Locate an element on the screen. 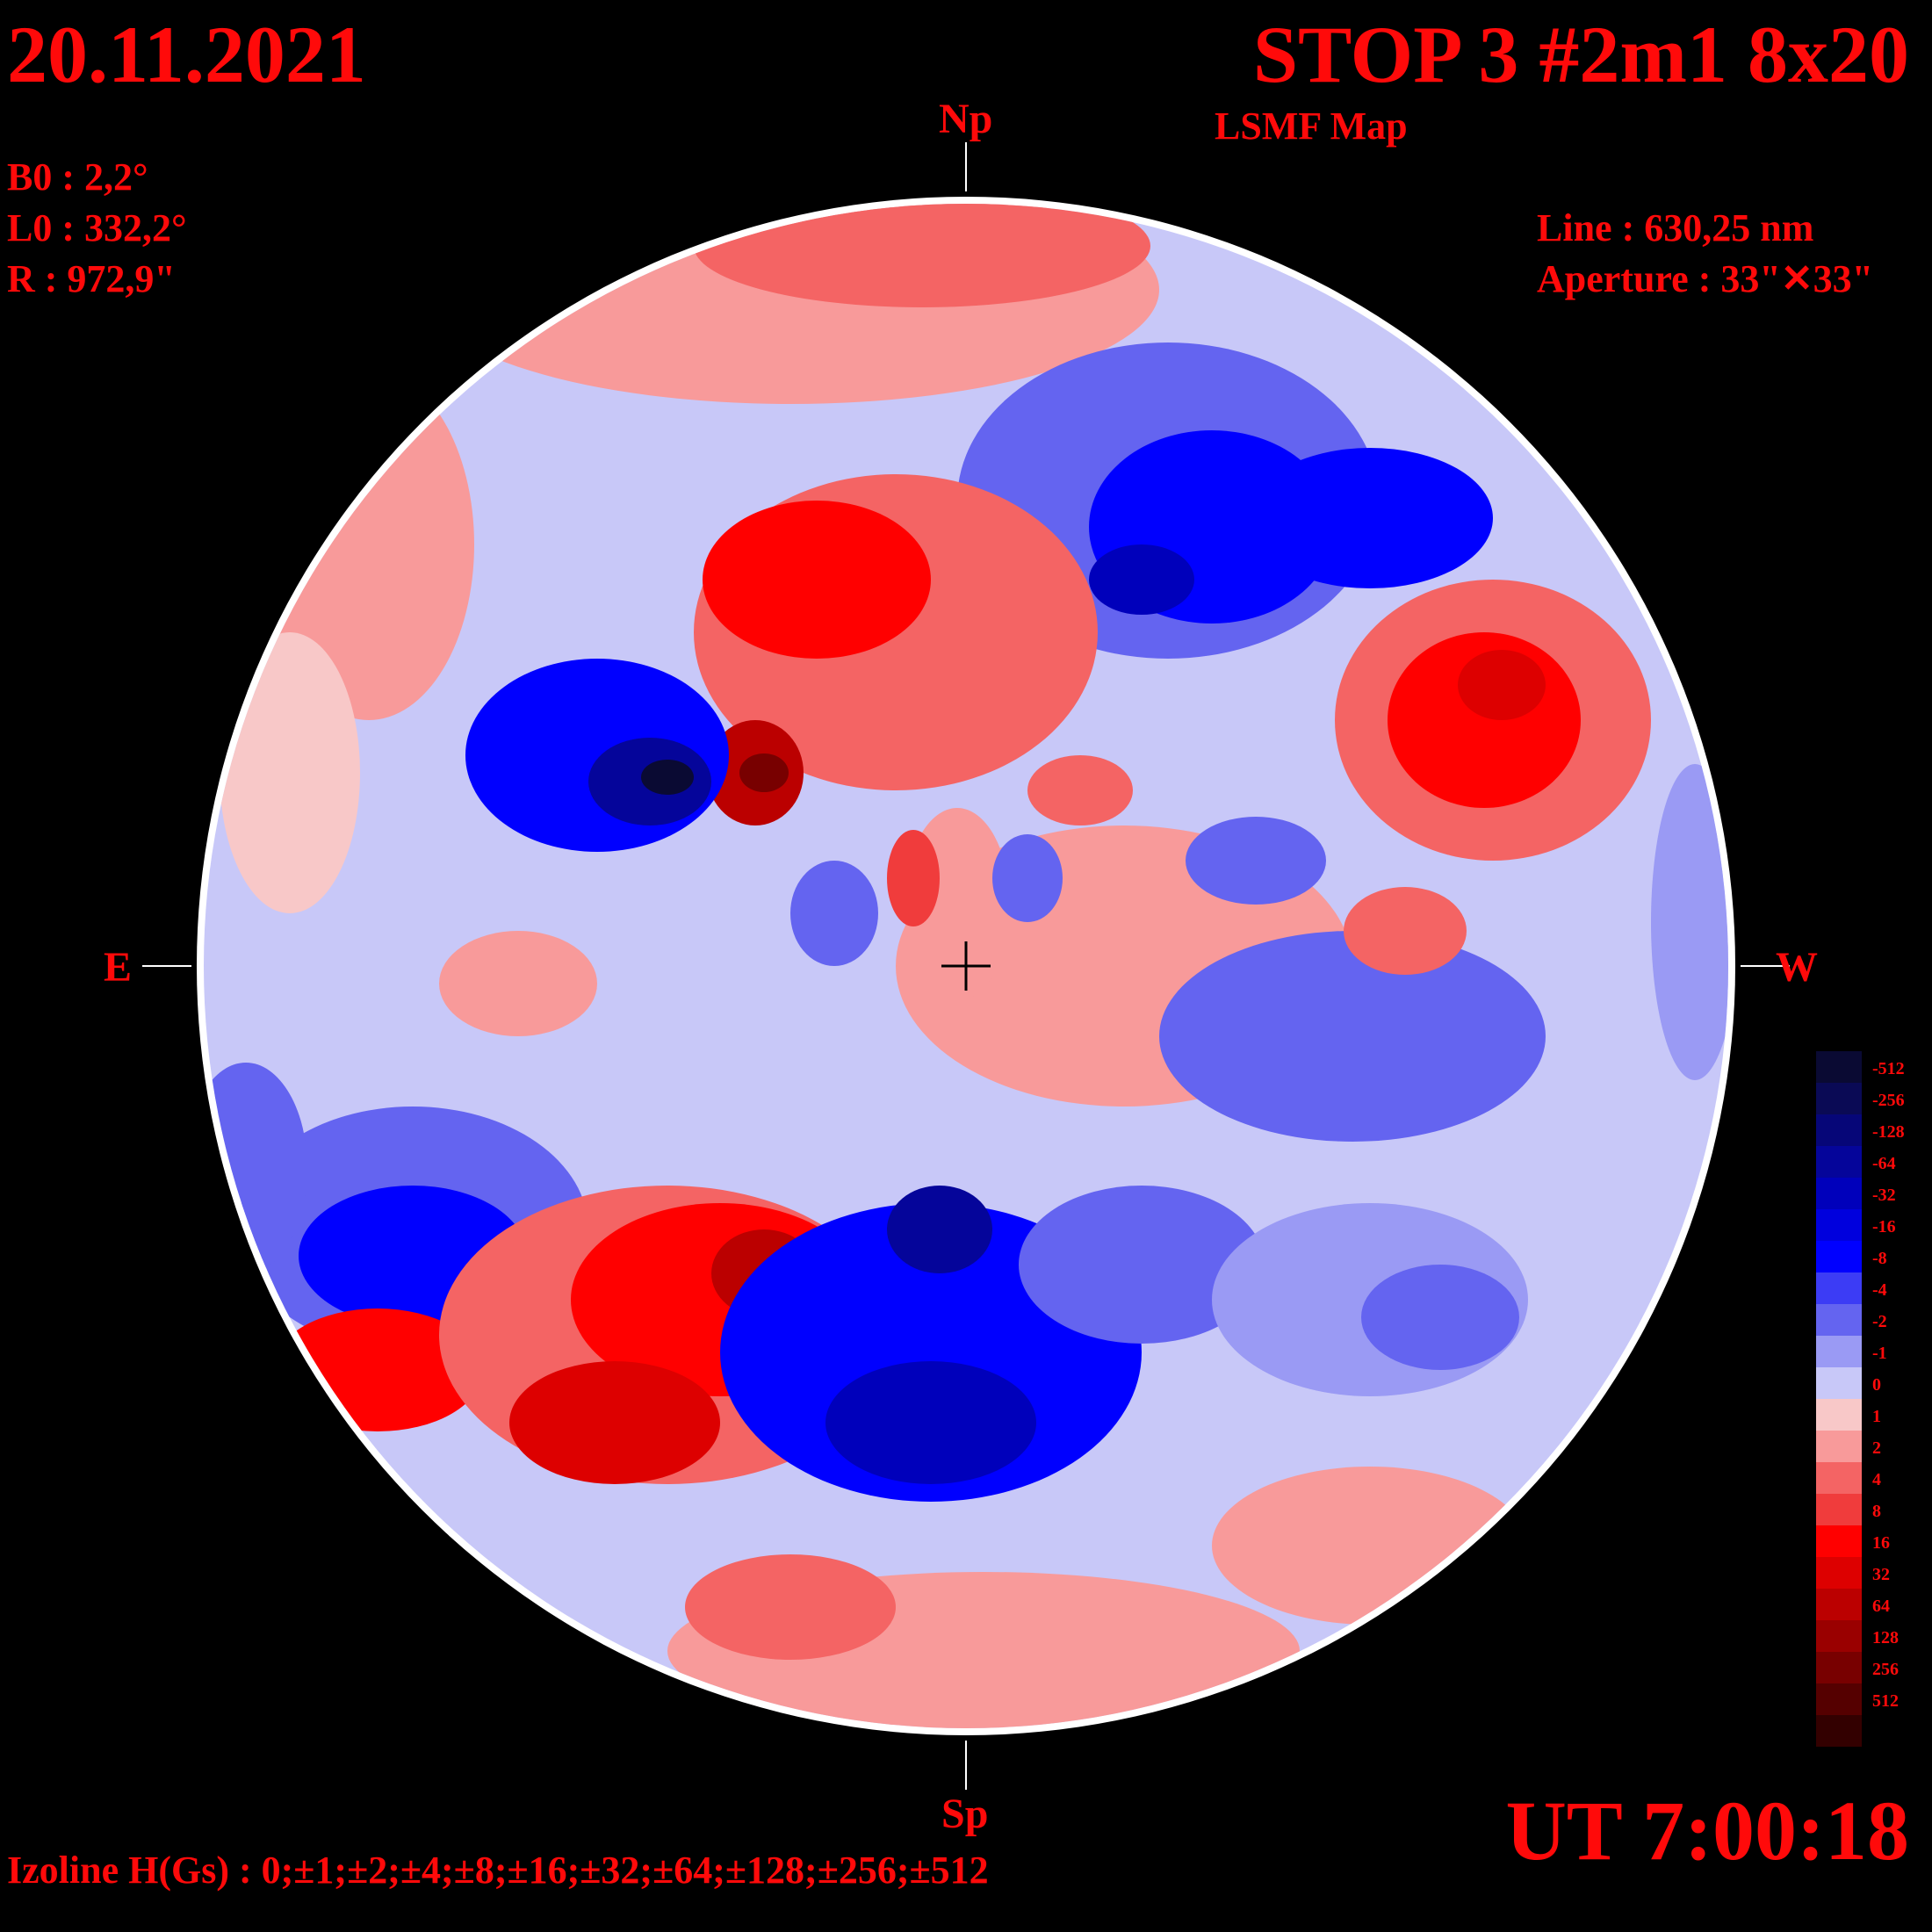 The image size is (1932, 1932). legend-swatch: 8 is located at coordinates (1848, 1509).